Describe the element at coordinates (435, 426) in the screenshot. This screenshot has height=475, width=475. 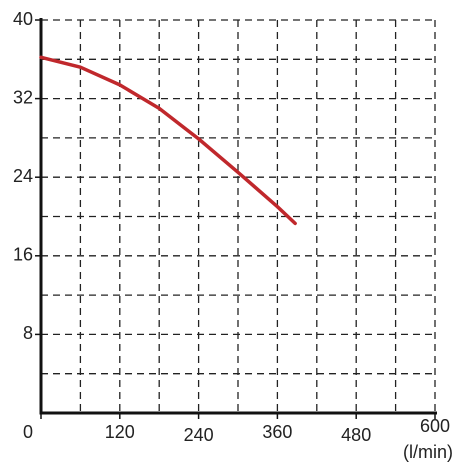
I see `x-tick-label: 600` at that location.